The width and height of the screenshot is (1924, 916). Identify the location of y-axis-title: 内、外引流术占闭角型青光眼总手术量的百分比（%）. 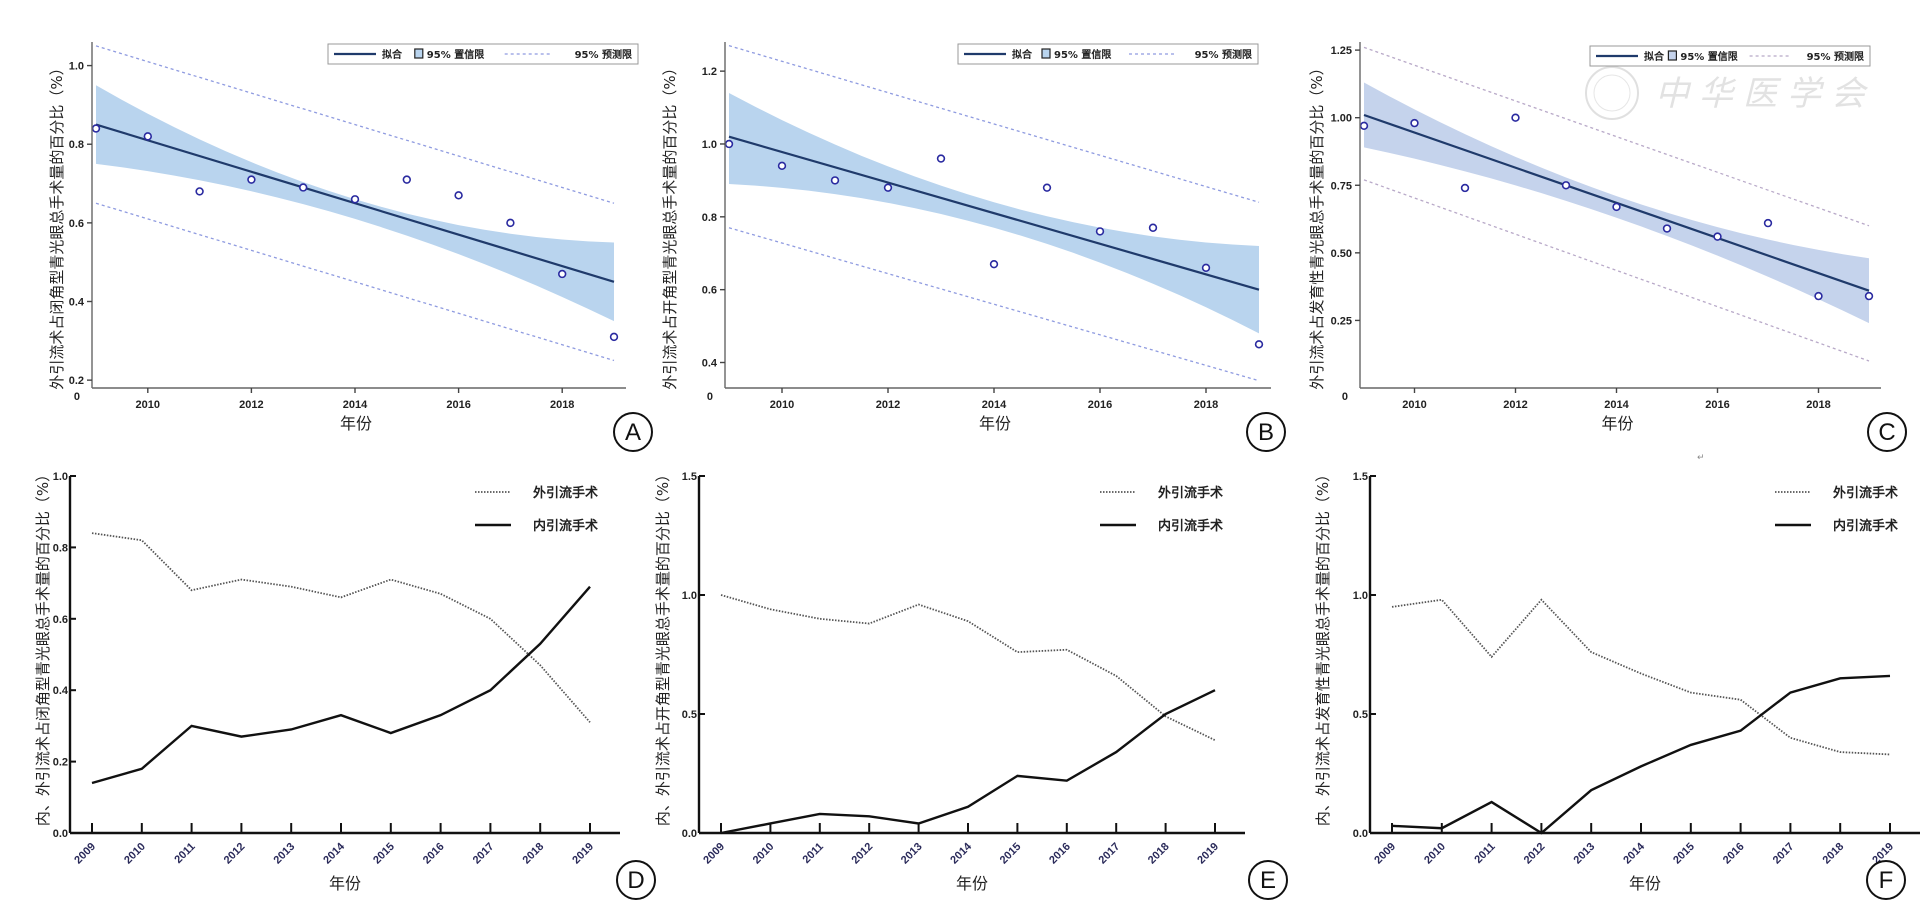
(43, 646).